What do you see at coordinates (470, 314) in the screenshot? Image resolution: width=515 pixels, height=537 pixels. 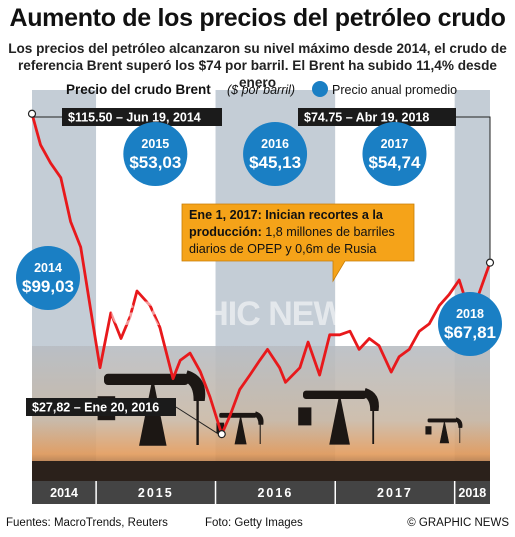 I see `avg-year-2018: 2018` at bounding box center [470, 314].